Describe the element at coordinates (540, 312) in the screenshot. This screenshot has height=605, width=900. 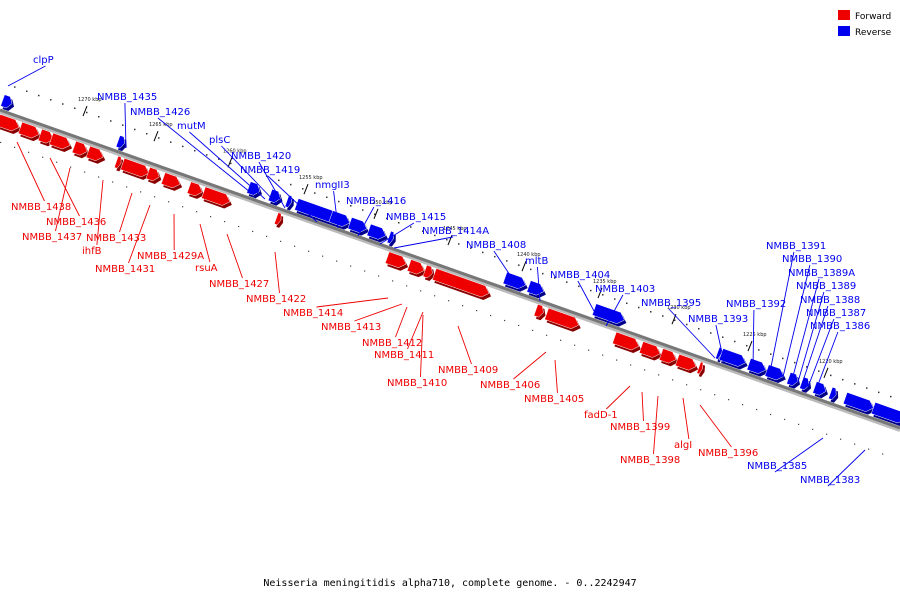
I see `forward-gene` at that location.